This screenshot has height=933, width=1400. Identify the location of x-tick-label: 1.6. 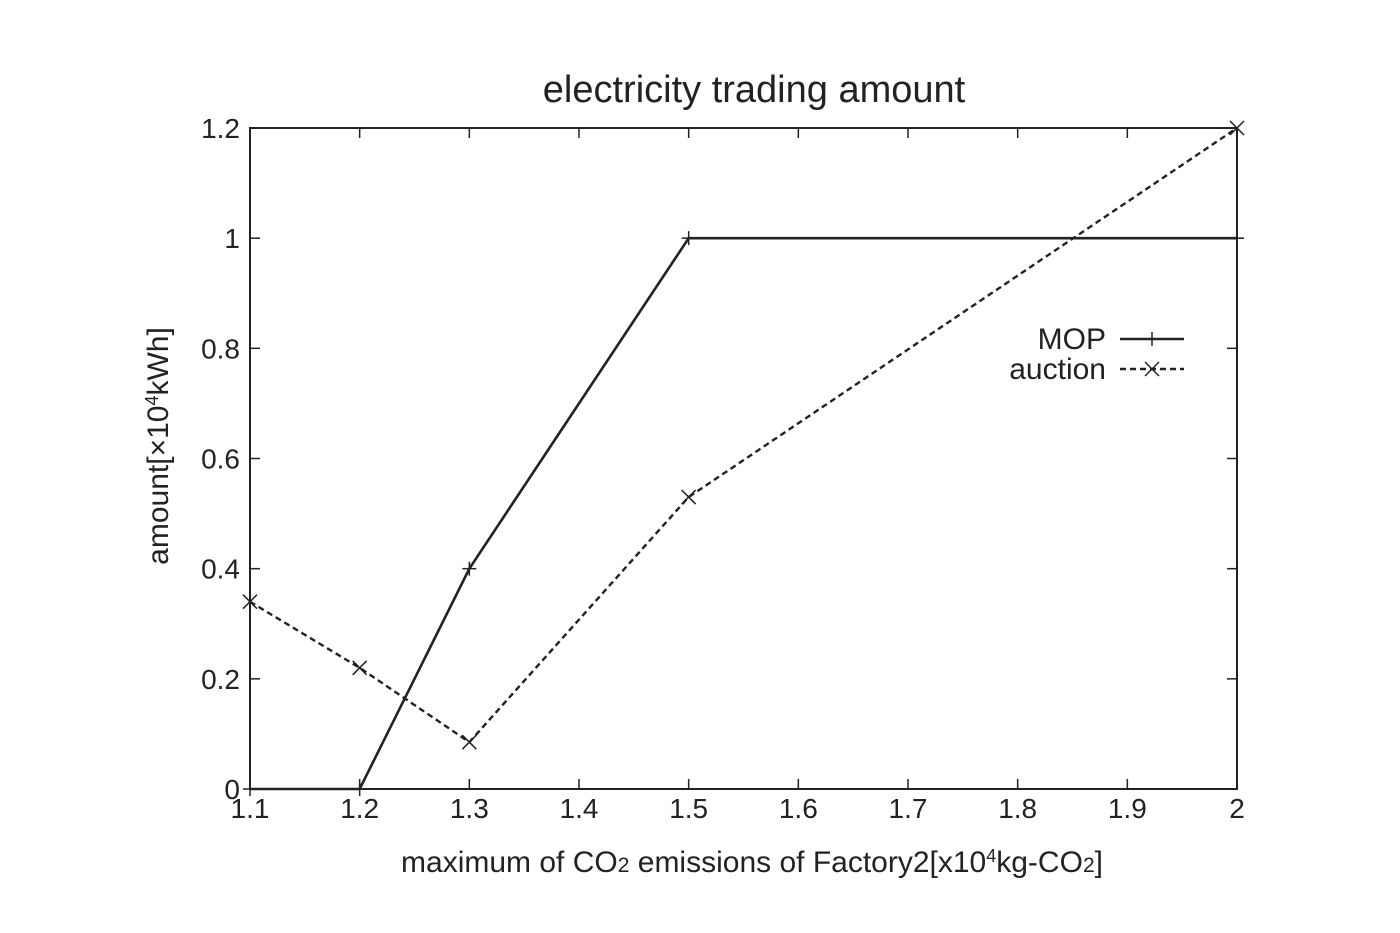
(798, 808).